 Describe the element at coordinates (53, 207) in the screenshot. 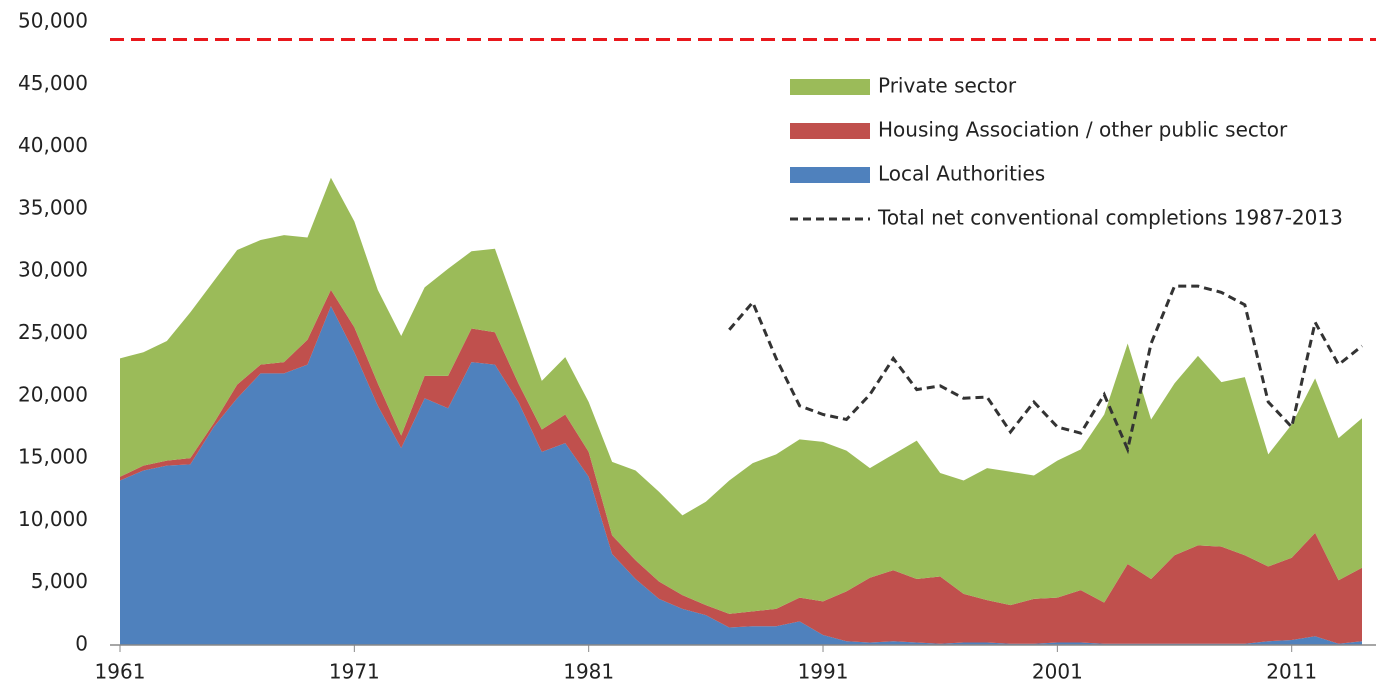

I see `y-tick-label: 35,000` at that location.